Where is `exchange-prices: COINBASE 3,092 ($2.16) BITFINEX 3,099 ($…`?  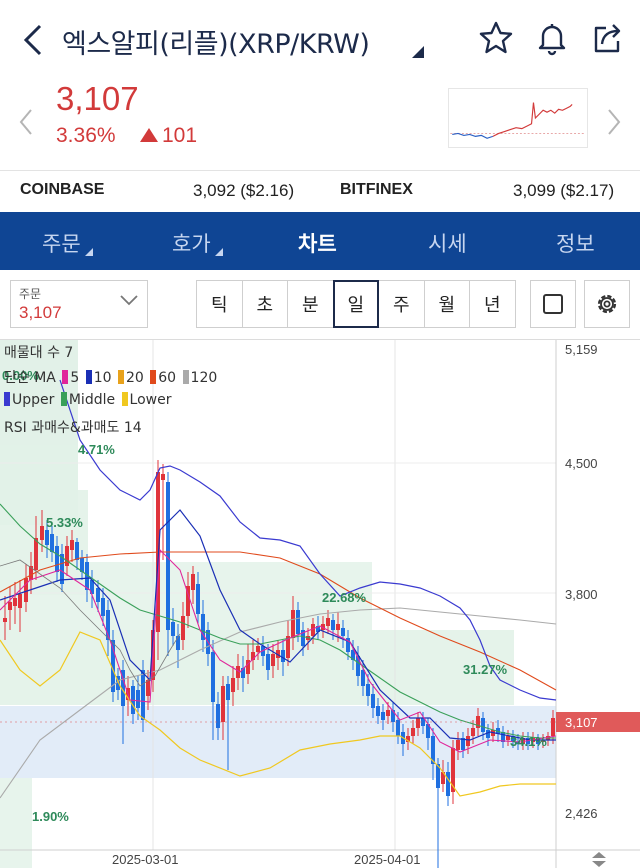
exchange-prices: COINBASE 3,092 ($2.16) BITFINEX 3,099 ($… is located at coordinates (320, 191).